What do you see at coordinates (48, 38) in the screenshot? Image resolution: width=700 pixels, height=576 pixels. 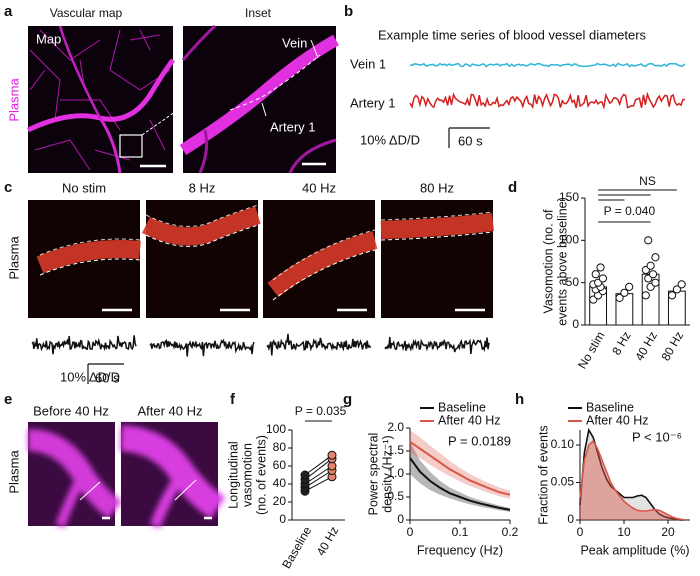 I see `image-label: Map` at bounding box center [48, 38].